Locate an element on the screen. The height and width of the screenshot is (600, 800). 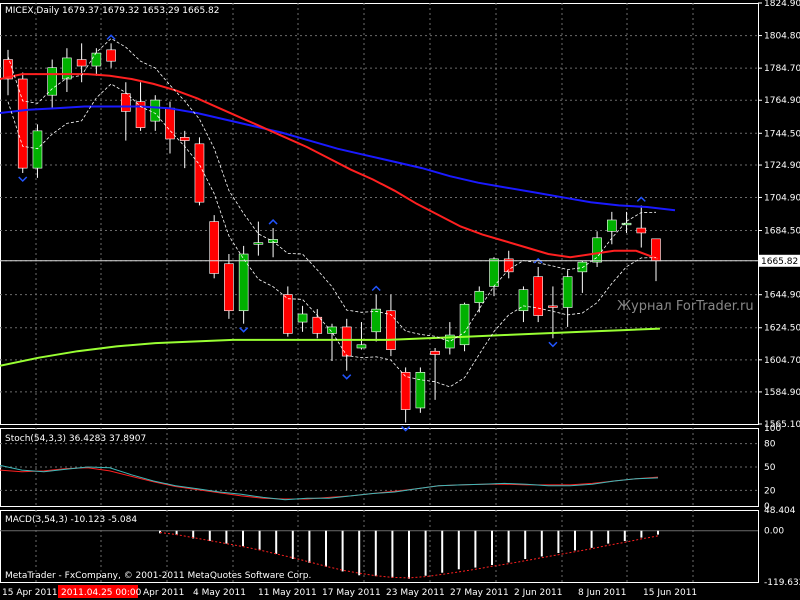
stoch-level-label: 80 is located at coordinates (770, 445).